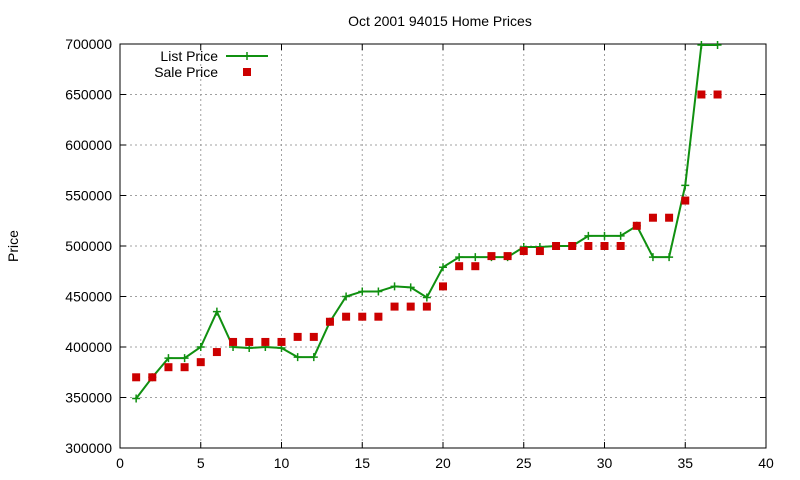 The image size is (800, 480). I want to click on x-tick-label: 15, so click(362, 463).